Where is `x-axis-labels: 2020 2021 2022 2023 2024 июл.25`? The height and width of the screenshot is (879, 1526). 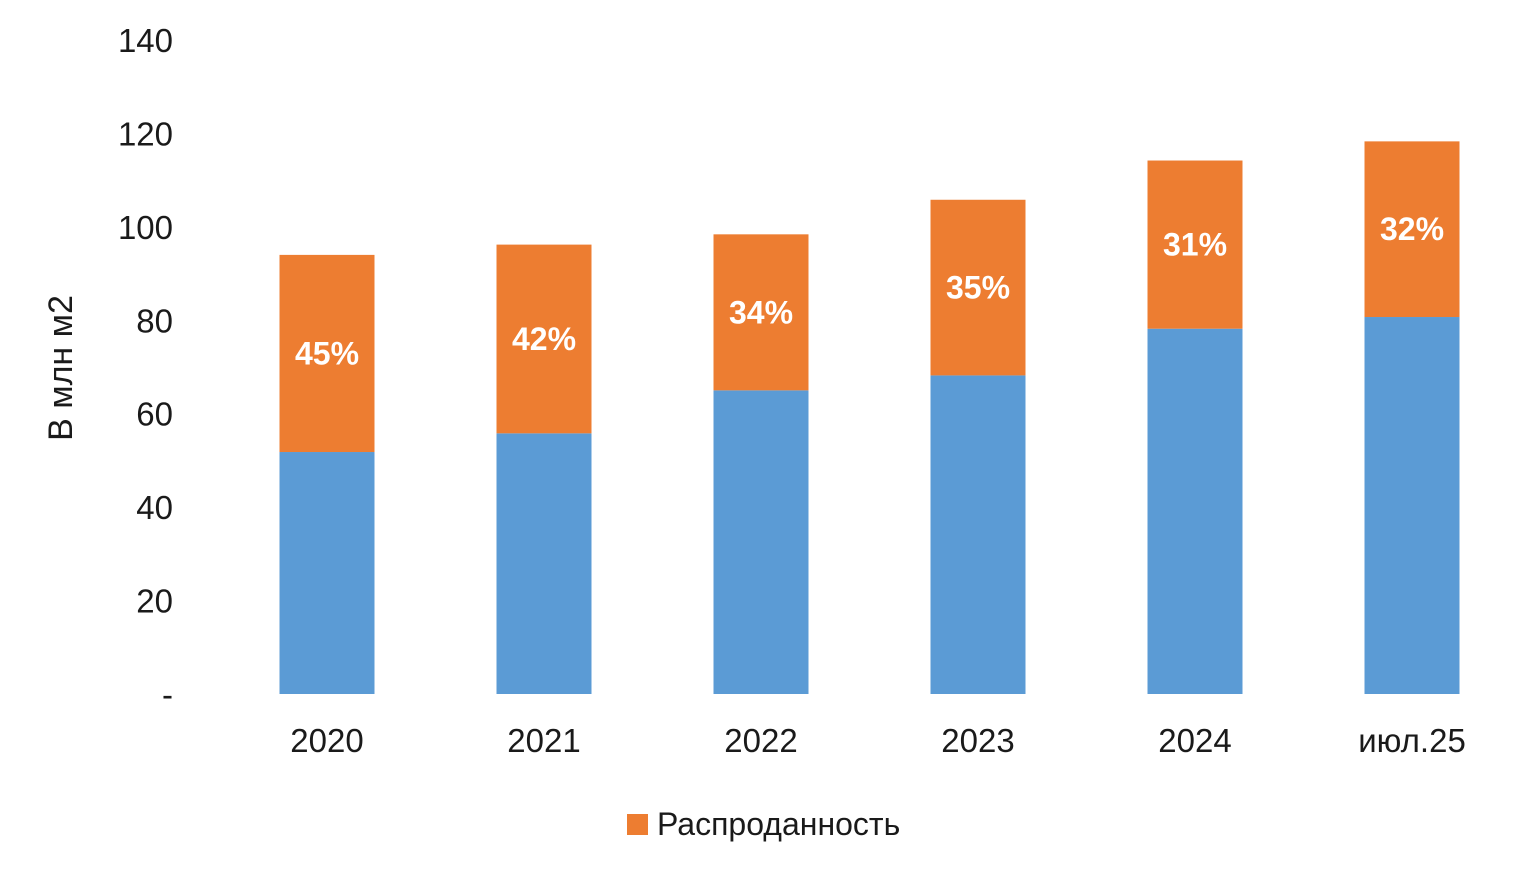
x-axis-labels: 2020 2021 2022 2023 2024 июл.25 is located at coordinates (878, 740).